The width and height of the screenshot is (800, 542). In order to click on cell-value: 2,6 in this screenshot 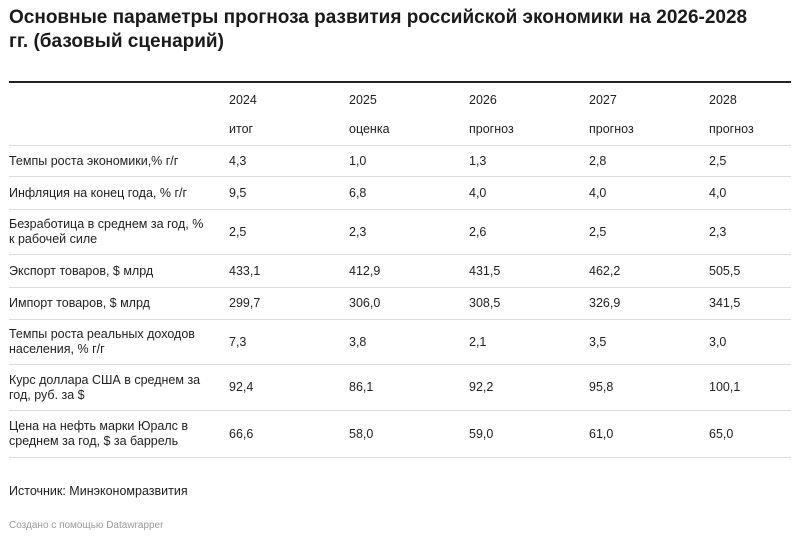, I will do `click(478, 231)`.